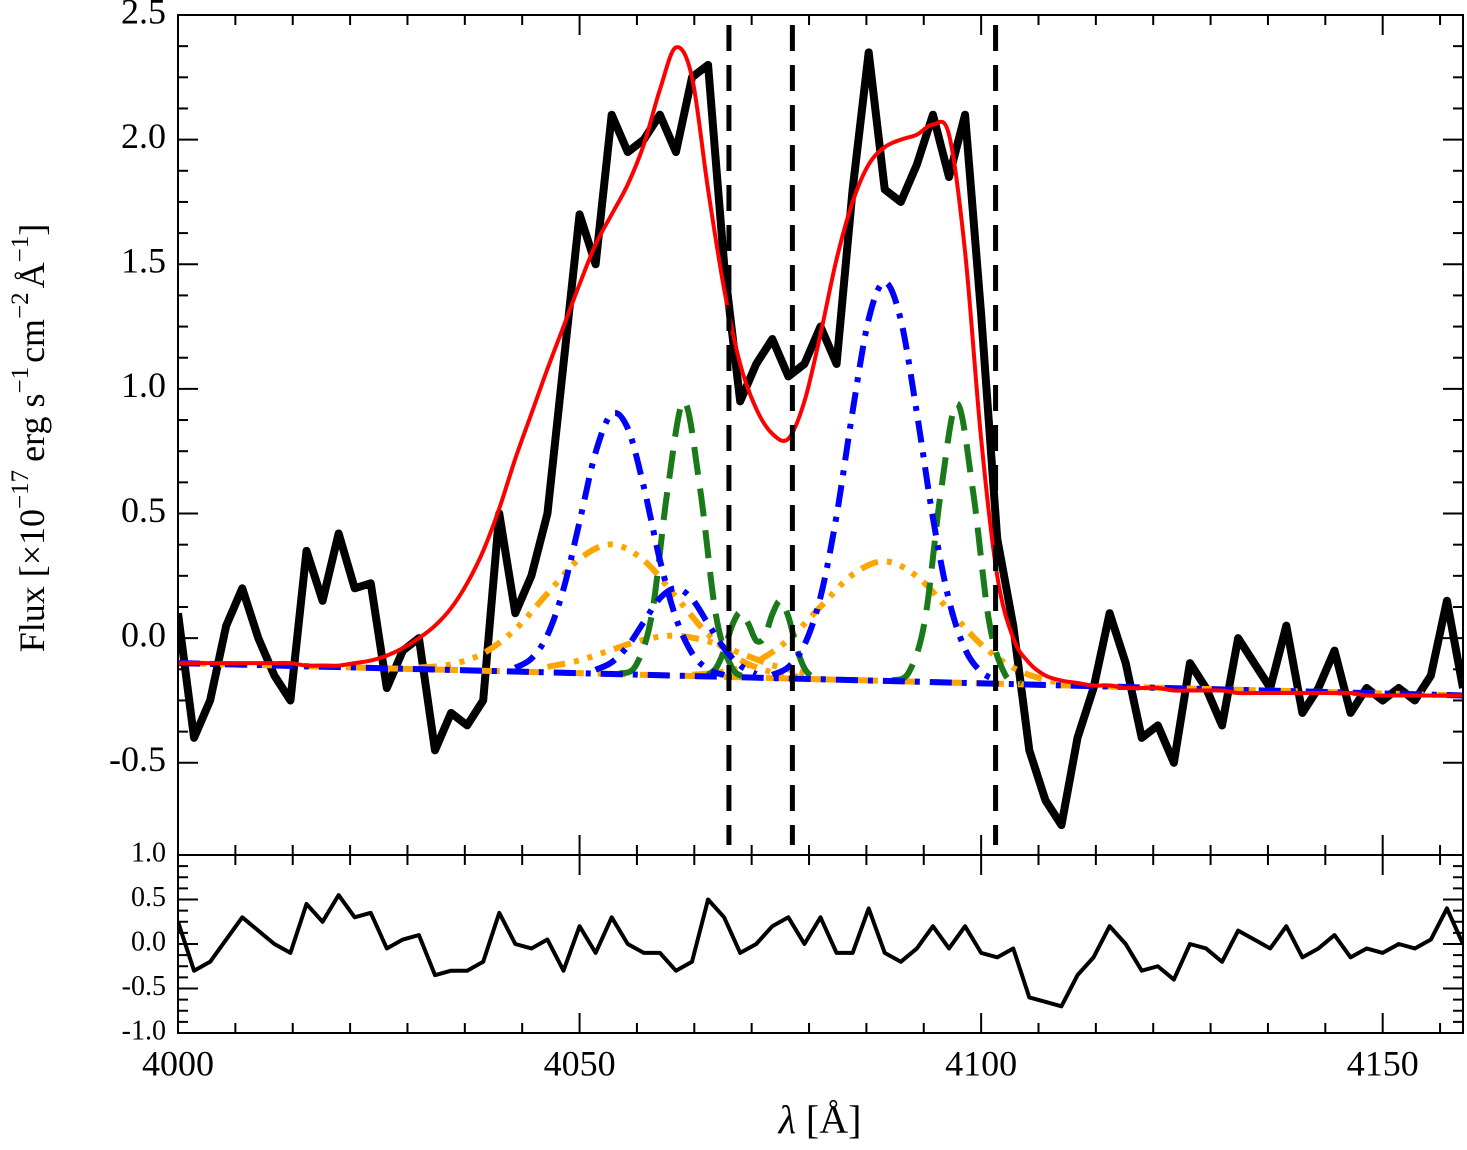 This screenshot has width=1467, height=1150. I want to click on x-tick-label: 4050, so click(580, 1063).